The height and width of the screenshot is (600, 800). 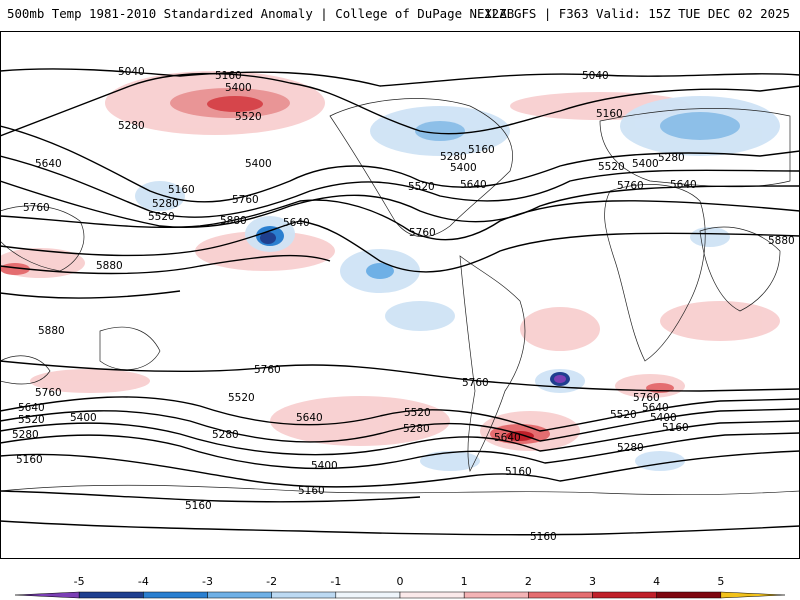 What do you see at coordinates (143, 581) in the screenshot?
I see `colorbar-tick-label: -4` at bounding box center [143, 581].